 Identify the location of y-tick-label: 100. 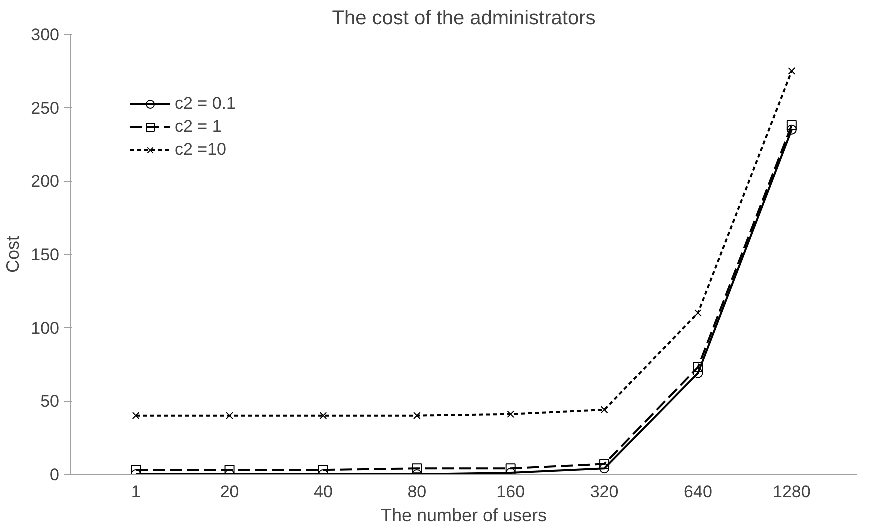
(45, 328).